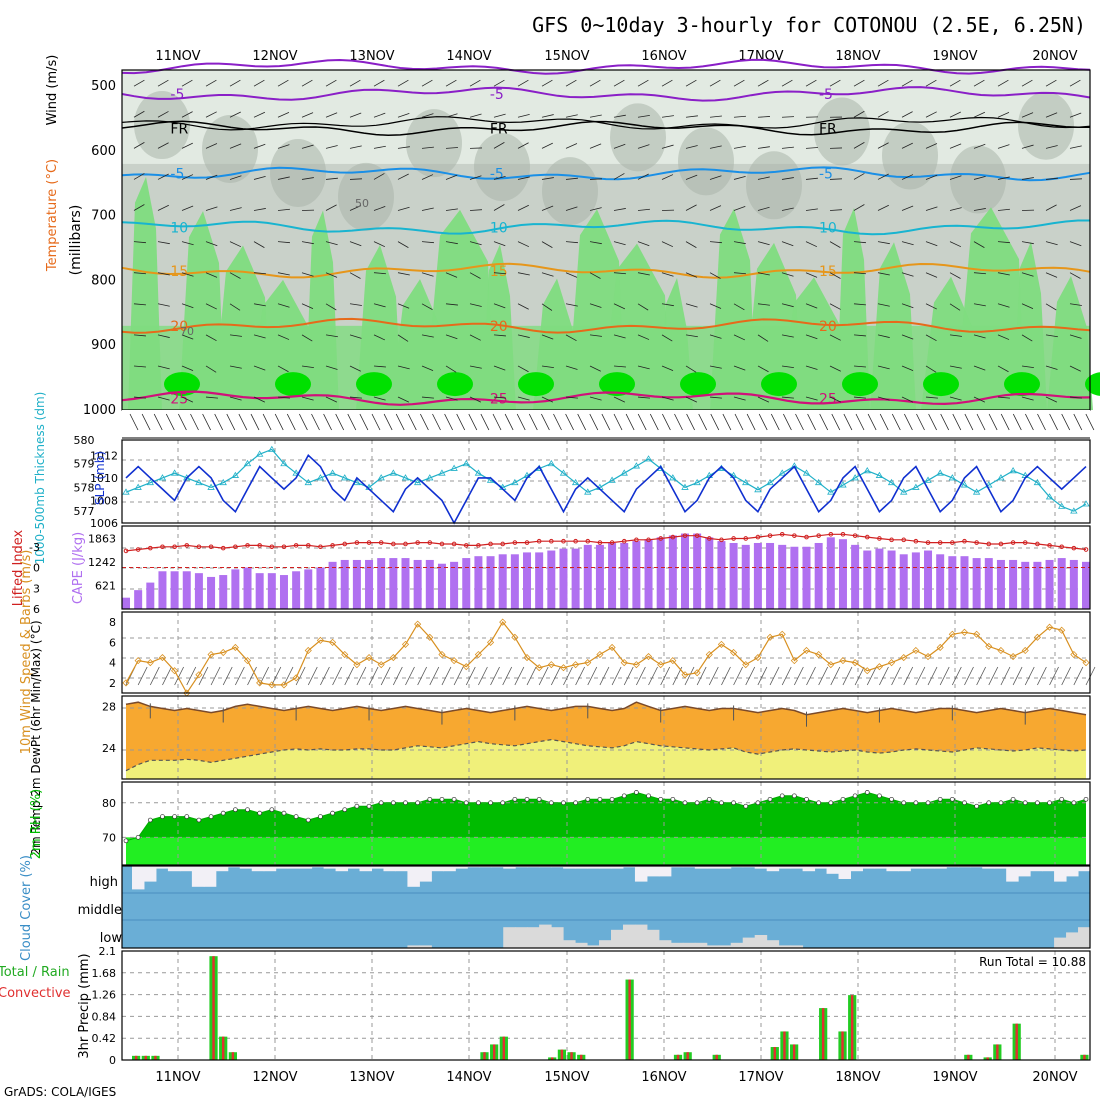 The height and width of the screenshot is (1100, 1100). What do you see at coordinates (663, 56) in the screenshot?
I see `x-tick-label-top: 16NOV` at bounding box center [663, 56].